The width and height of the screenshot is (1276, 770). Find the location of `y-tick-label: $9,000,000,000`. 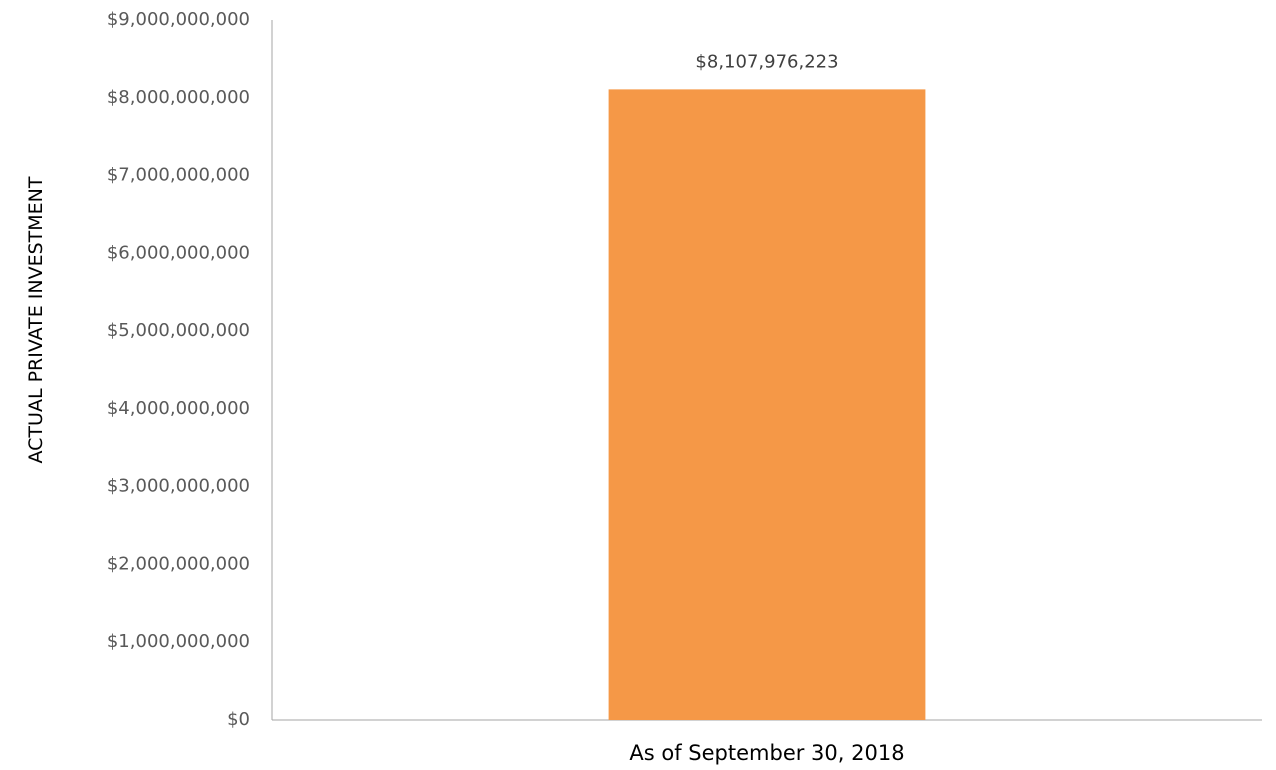

y-tick-label: $9,000,000,000 is located at coordinates (178, 19).